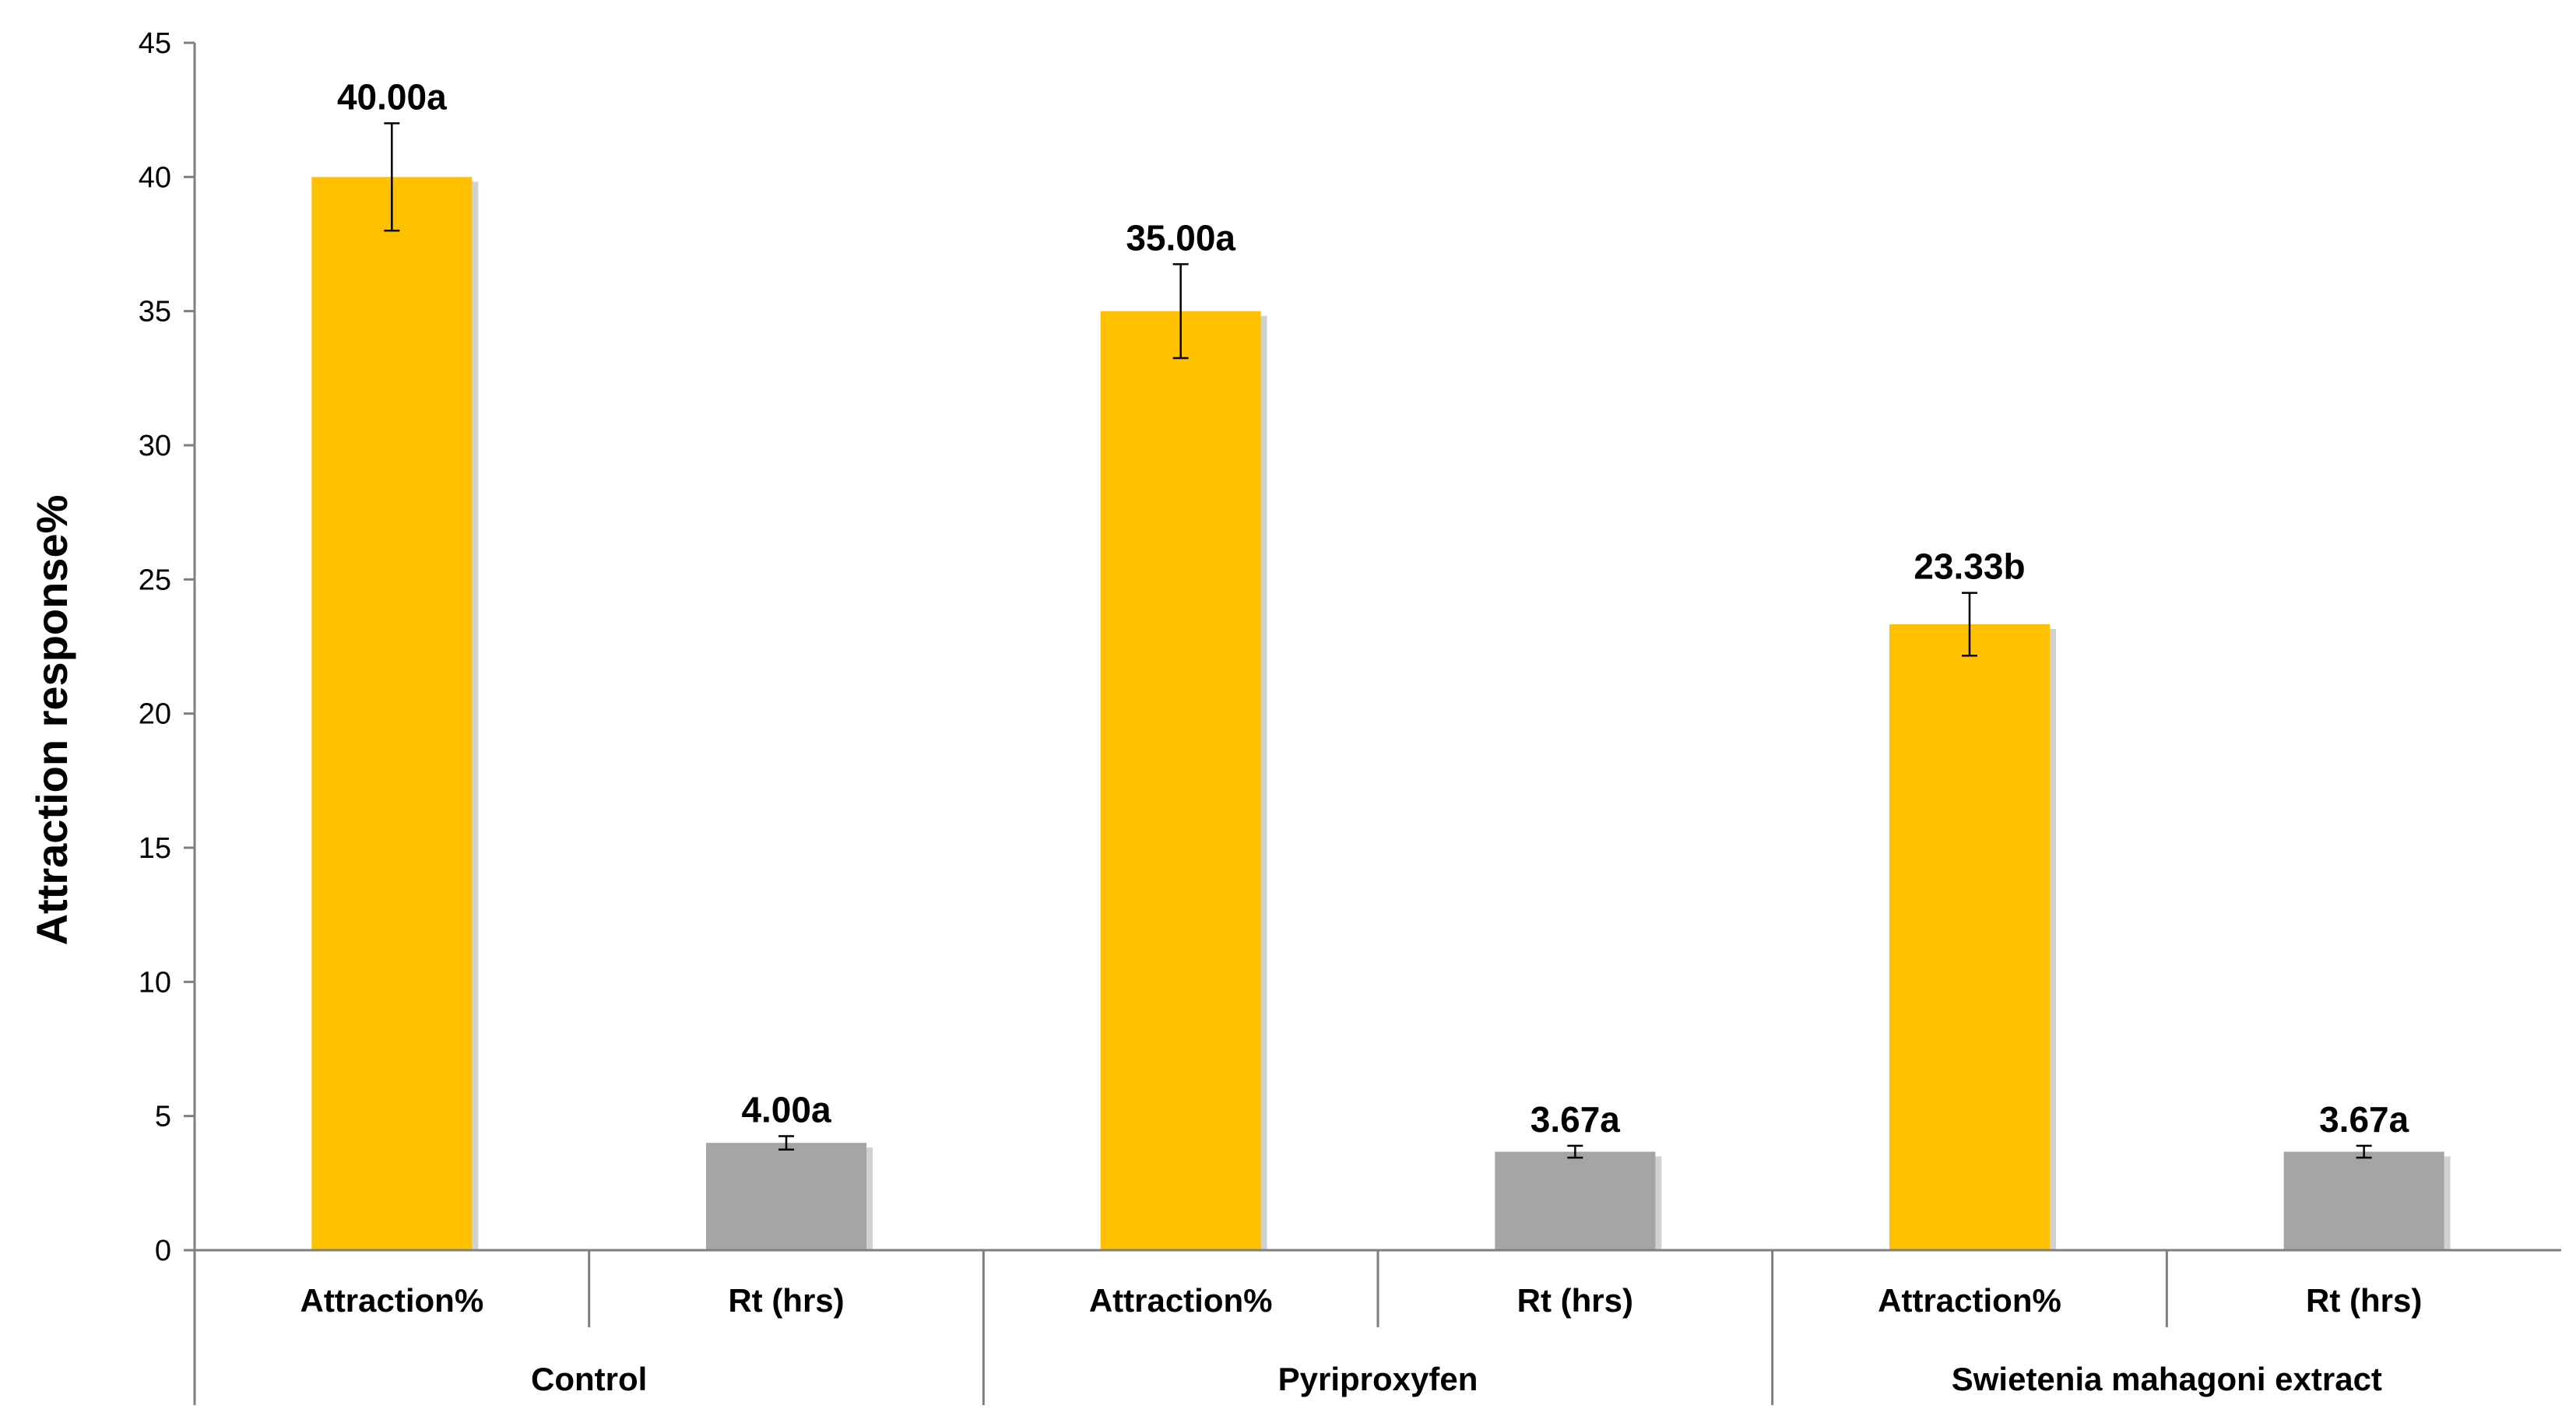  I want to click on y-tick-label: 45, so click(155, 43).